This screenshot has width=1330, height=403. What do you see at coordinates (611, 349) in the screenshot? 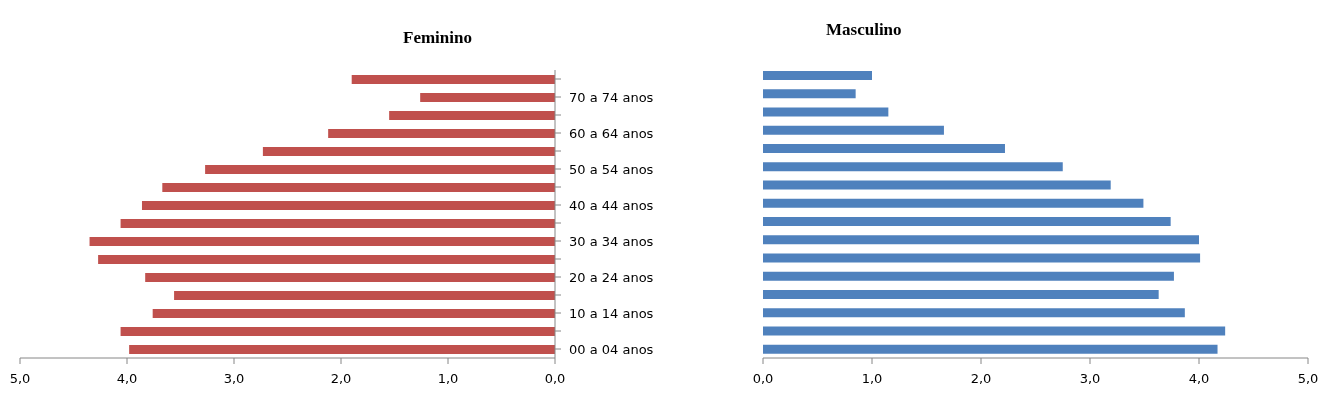
I see `y-tick-label: 00 a 04 anos` at bounding box center [611, 349].